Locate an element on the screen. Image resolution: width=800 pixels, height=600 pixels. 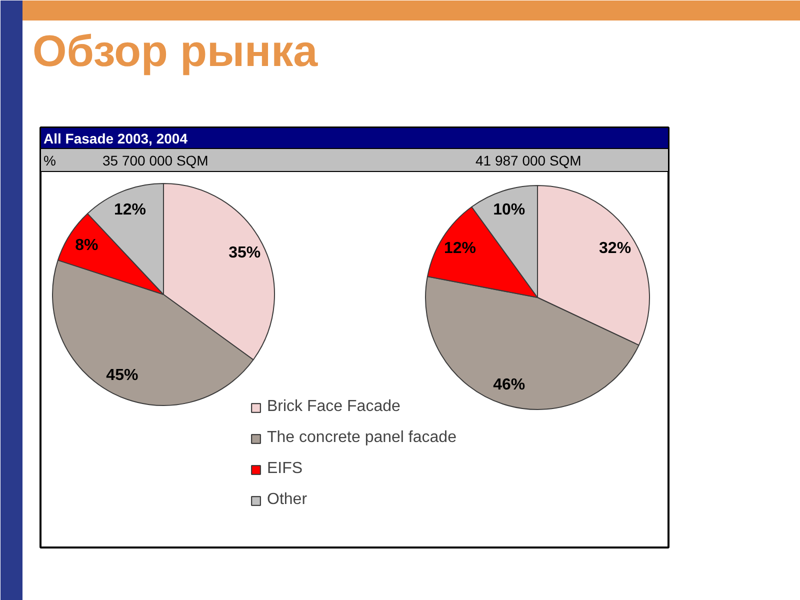
legend-label: The concrete panel facade is located at coordinates (361, 438).